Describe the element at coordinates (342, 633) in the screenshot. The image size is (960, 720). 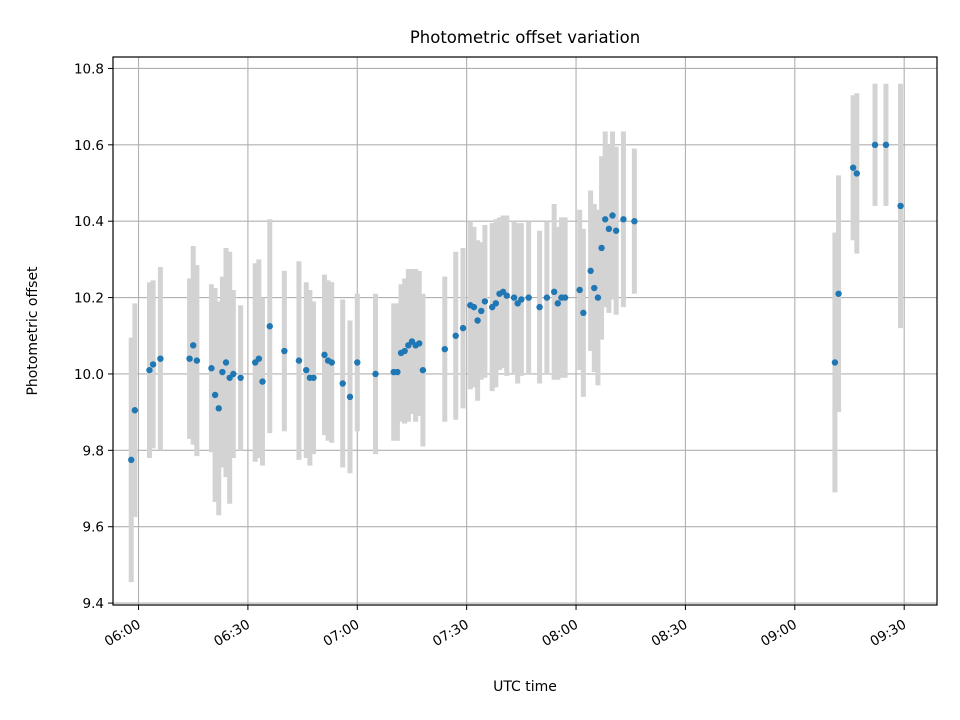
I see `x-tick-label: 07:00` at that location.